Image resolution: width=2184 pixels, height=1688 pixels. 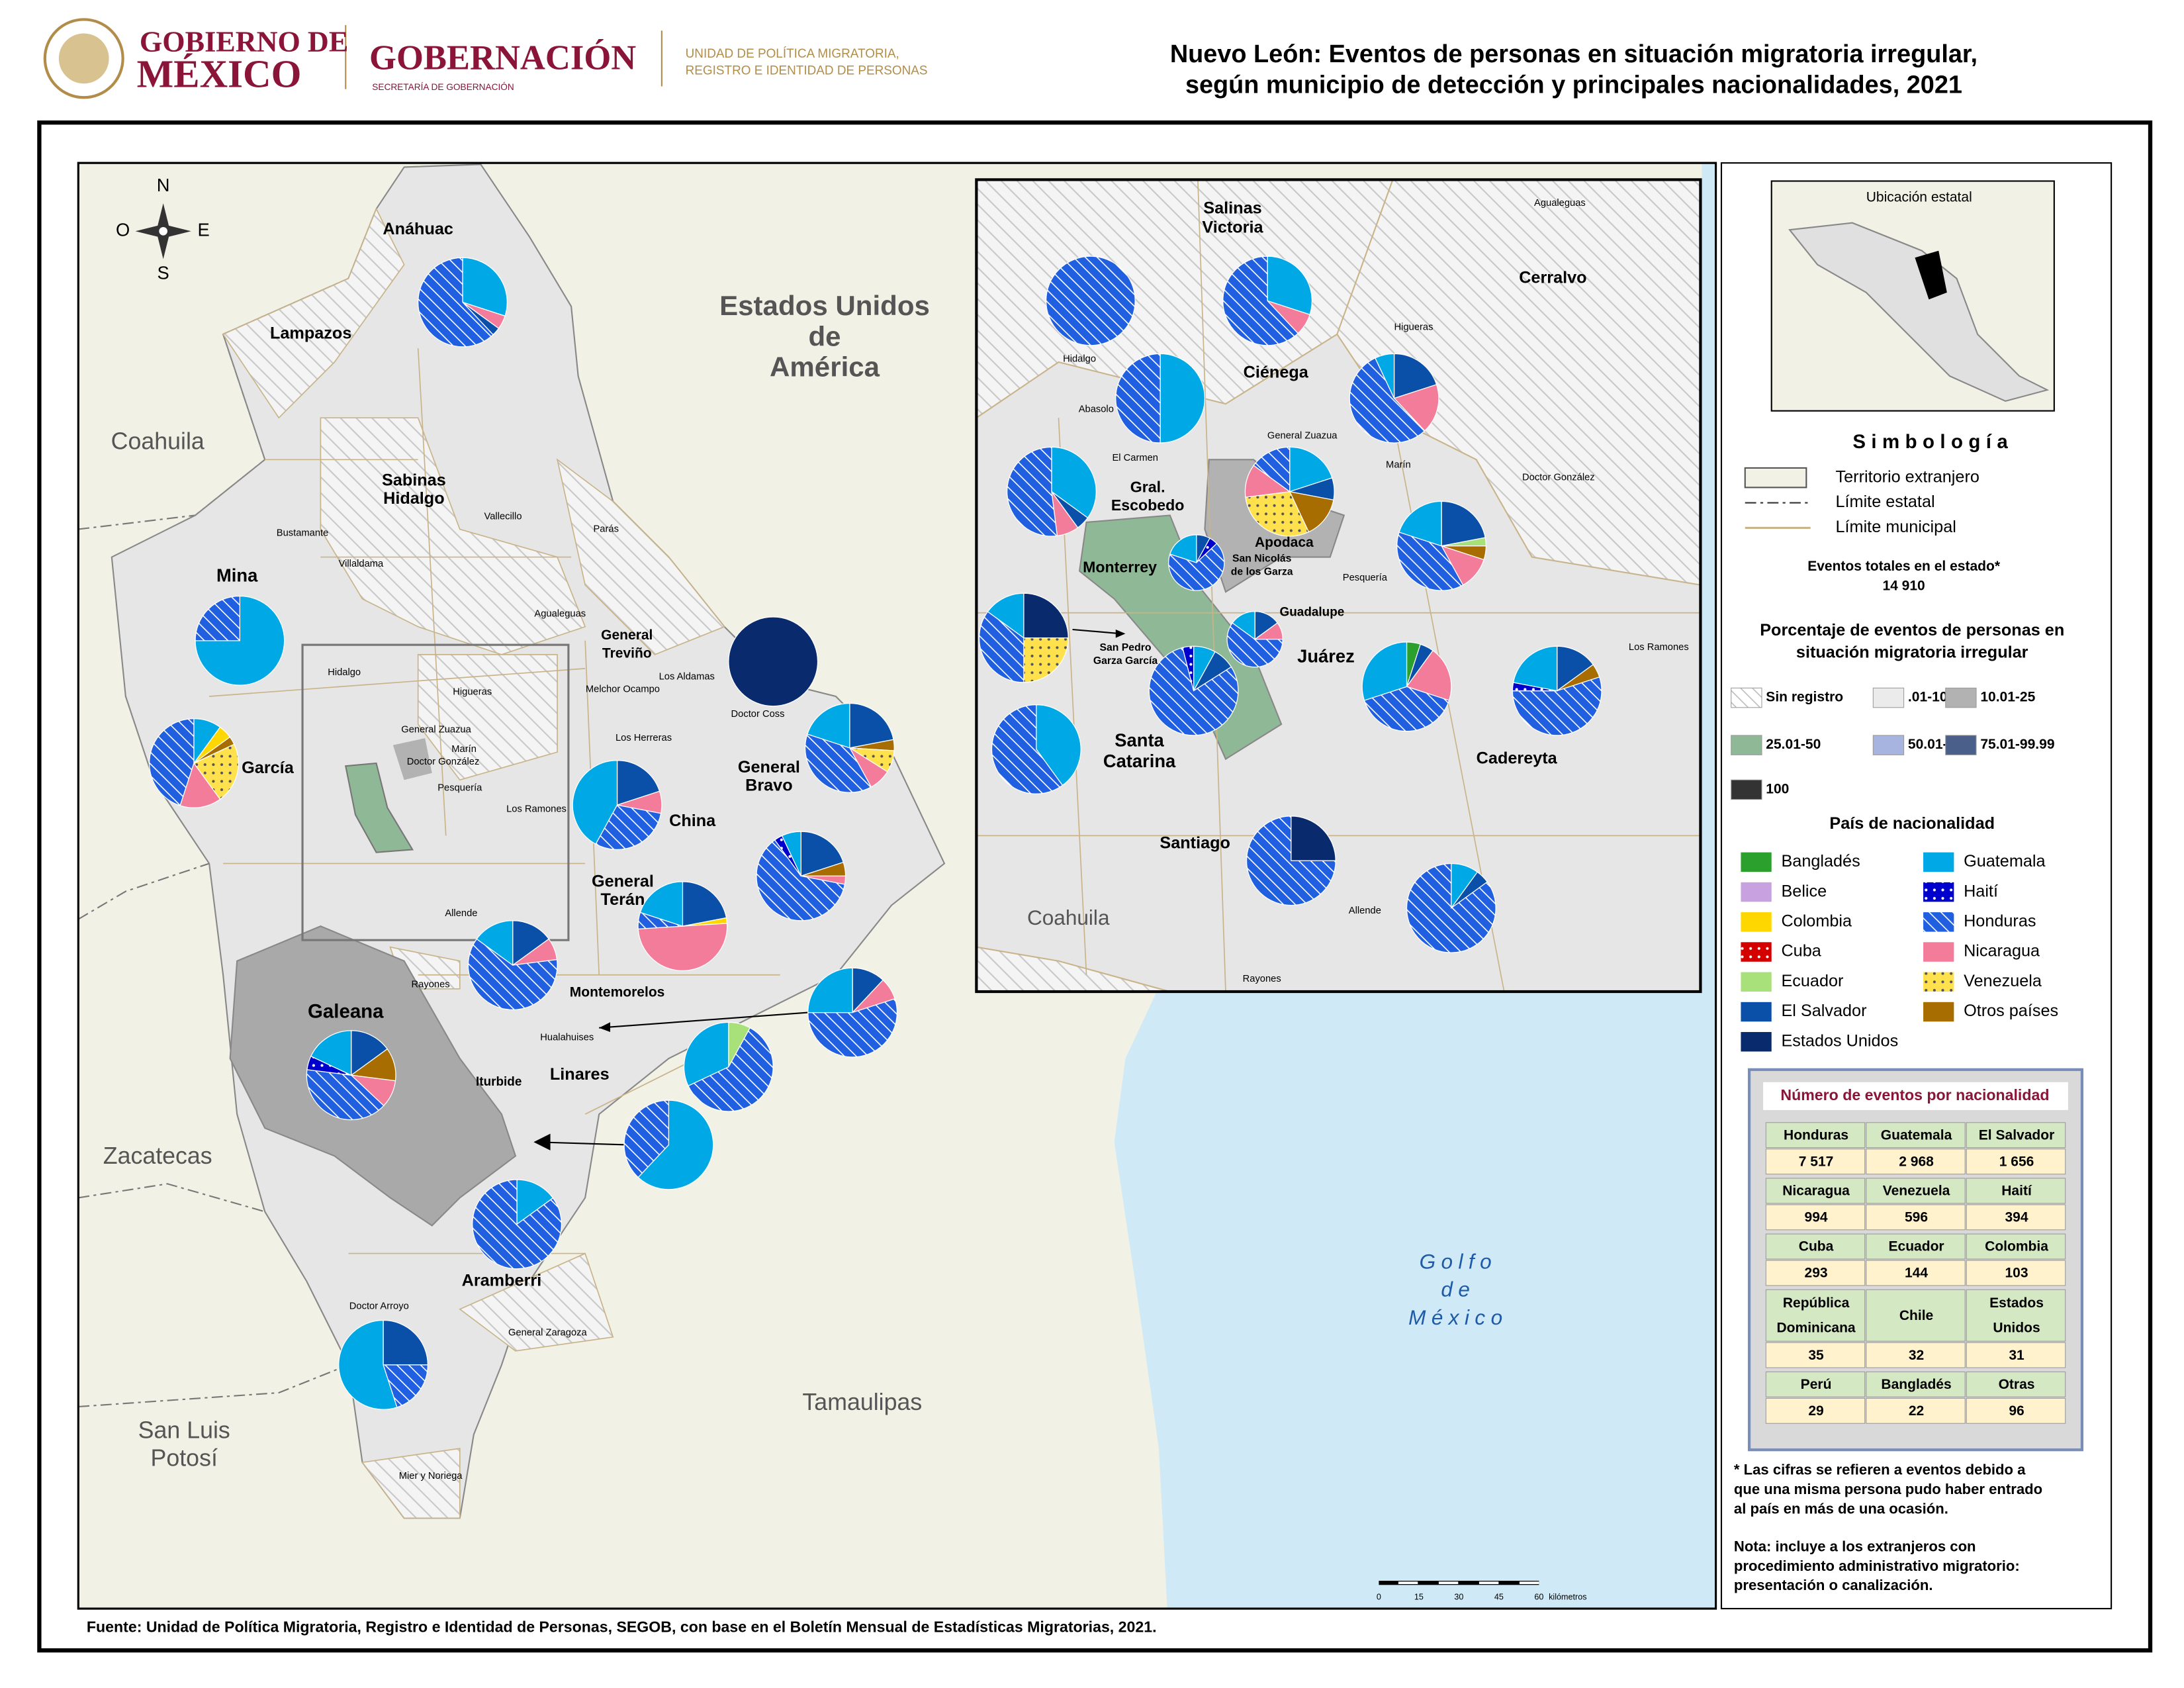 What do you see at coordinates (605, 529) in the screenshot?
I see `small-label: Parás` at bounding box center [605, 529].